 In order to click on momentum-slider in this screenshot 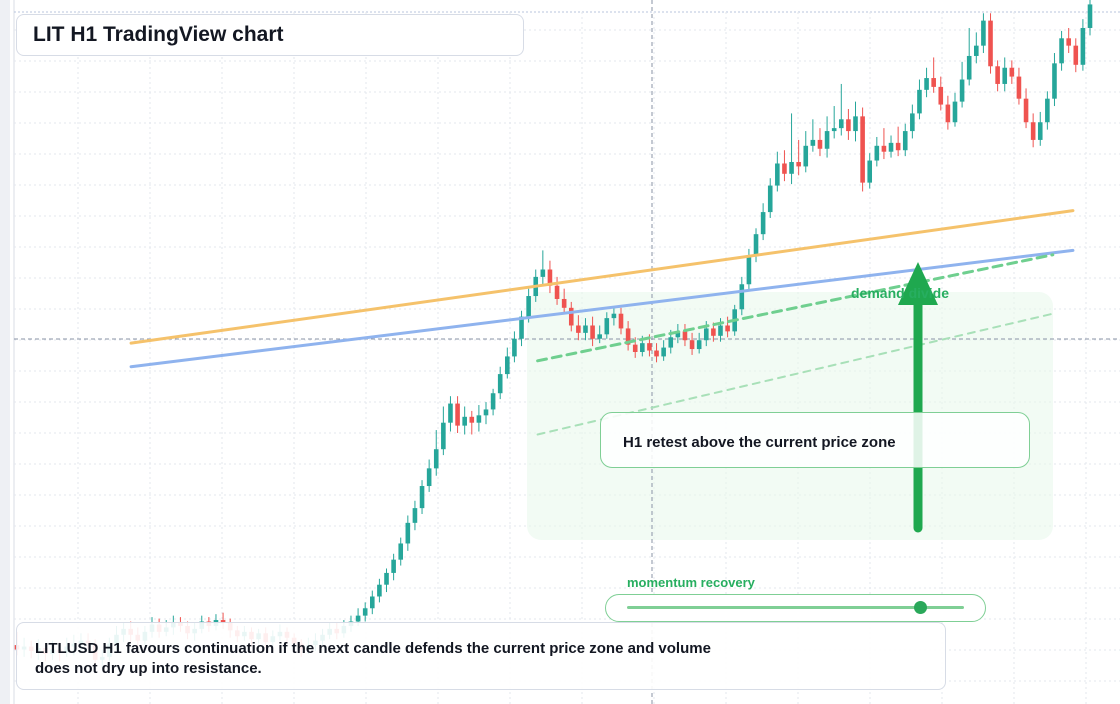, I will do `click(795, 608)`.